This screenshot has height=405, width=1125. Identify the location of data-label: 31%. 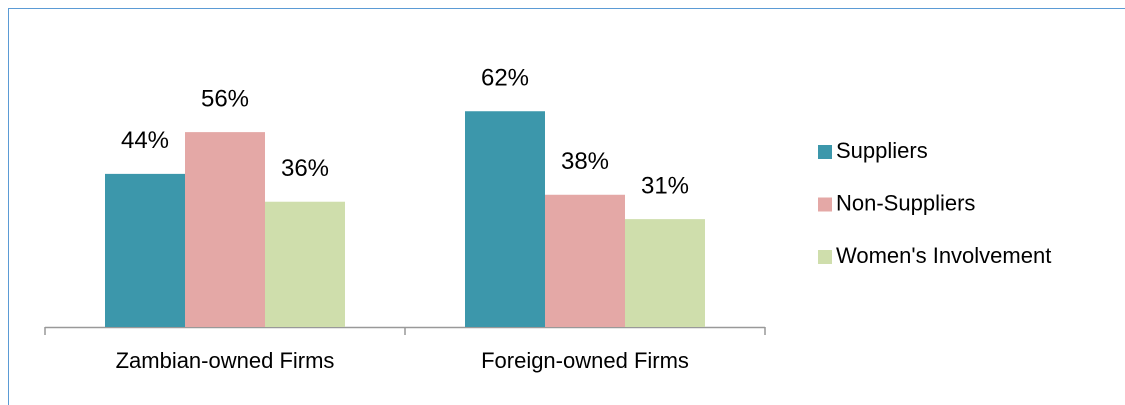
(665, 185).